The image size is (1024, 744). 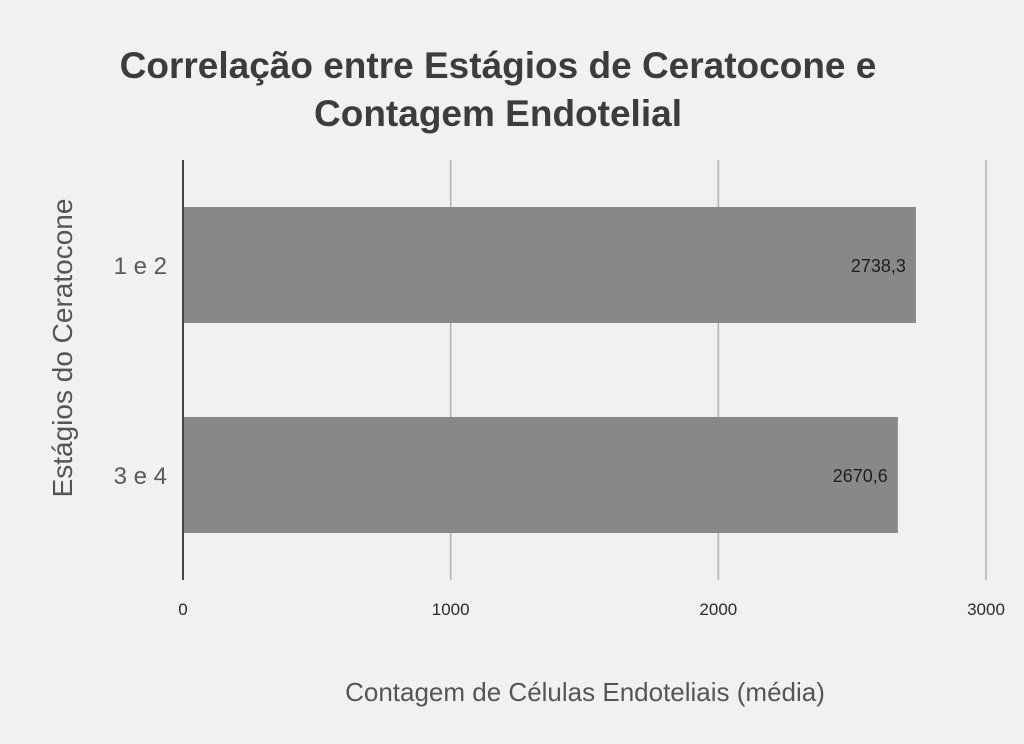 I want to click on chart-title-line-2: Contagem Endotelial, so click(x=498, y=113).